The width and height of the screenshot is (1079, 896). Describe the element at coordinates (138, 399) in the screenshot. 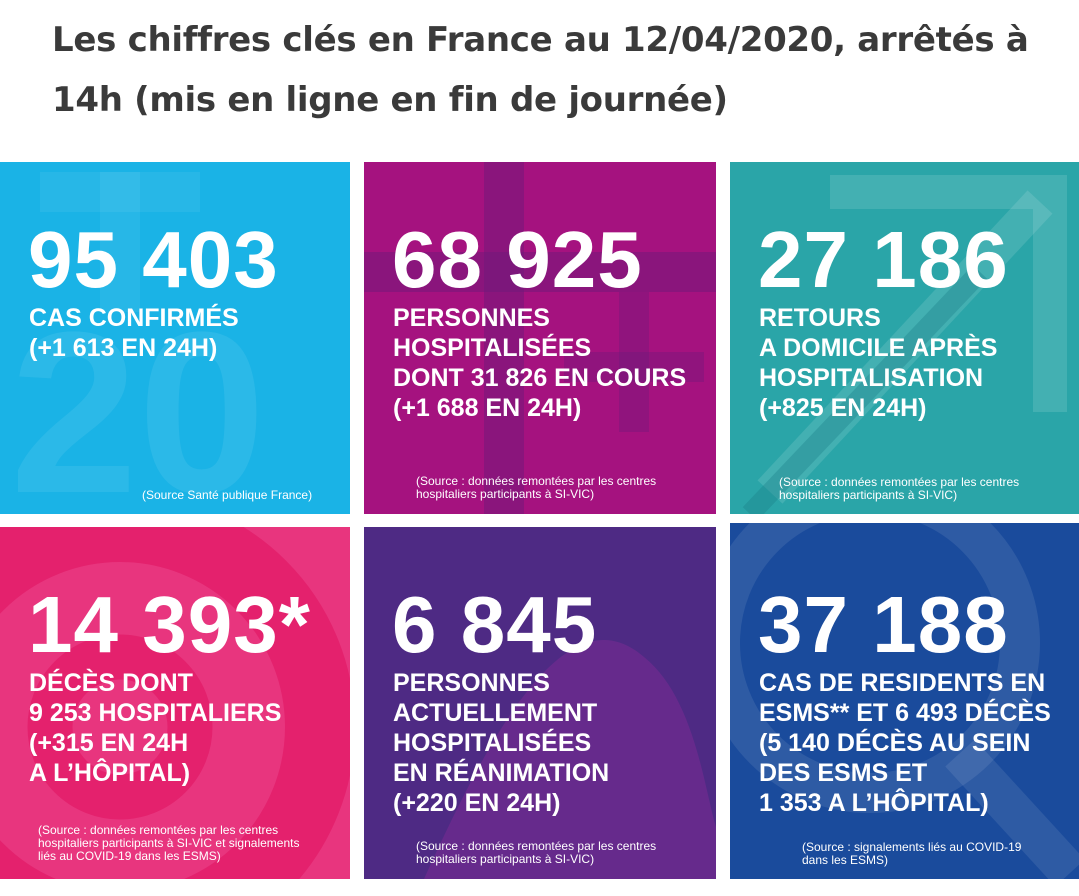

I see `svg-text: 20` at that location.